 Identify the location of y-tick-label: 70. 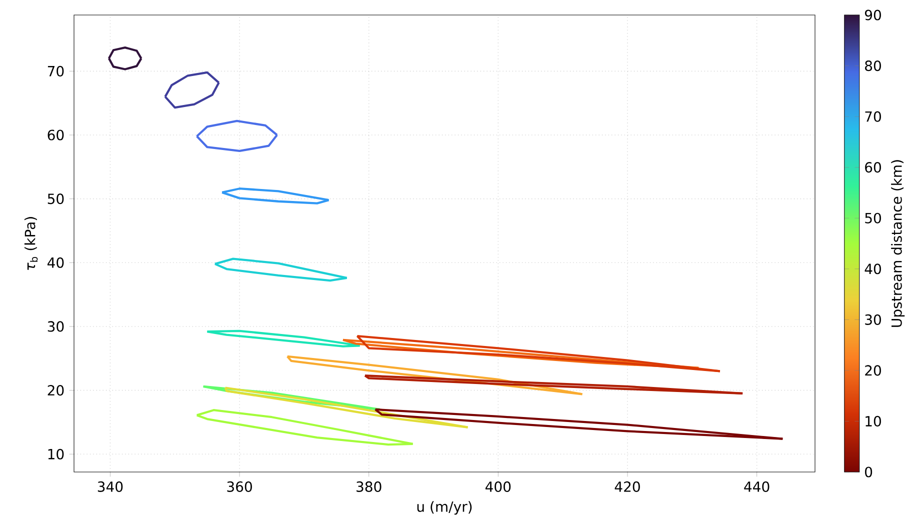
(56, 71).